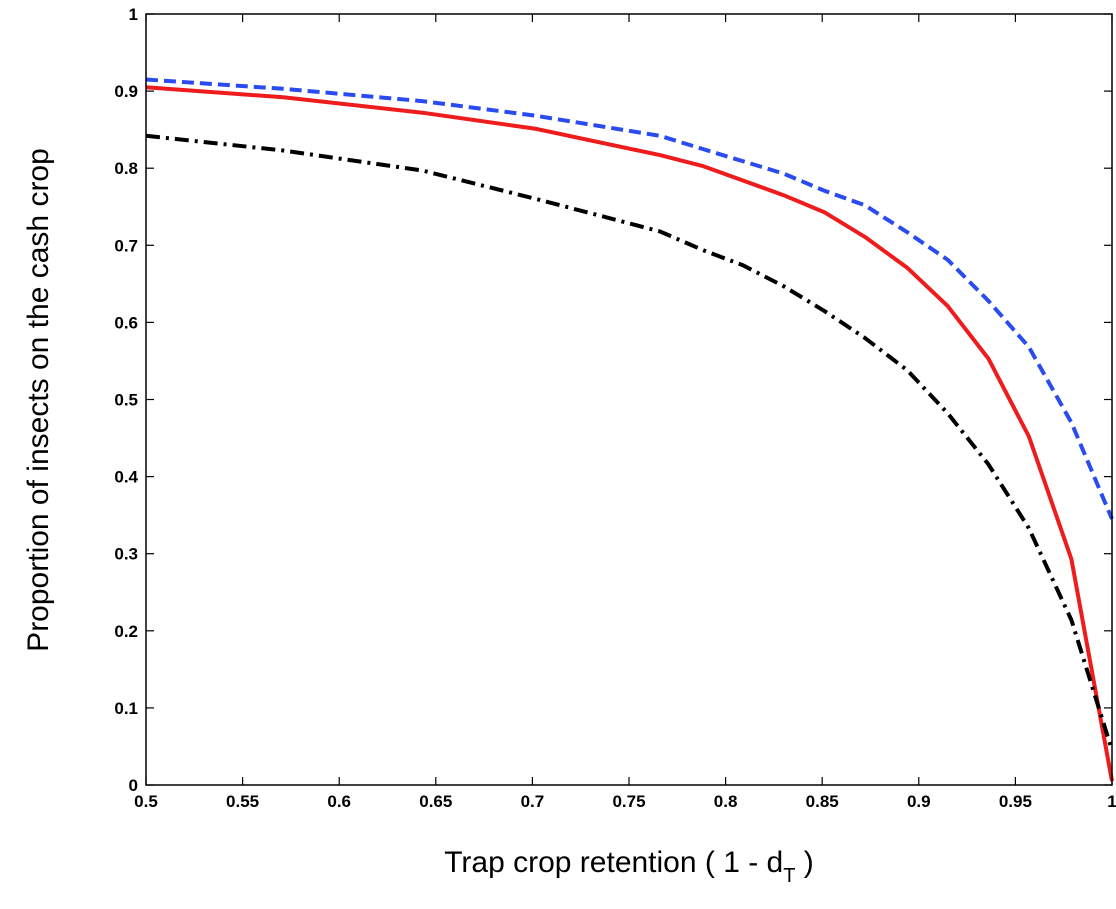 The width and height of the screenshot is (1116, 909). Describe the element at coordinates (339, 801) in the screenshot. I see `x-tick-label: 0.6` at that location.